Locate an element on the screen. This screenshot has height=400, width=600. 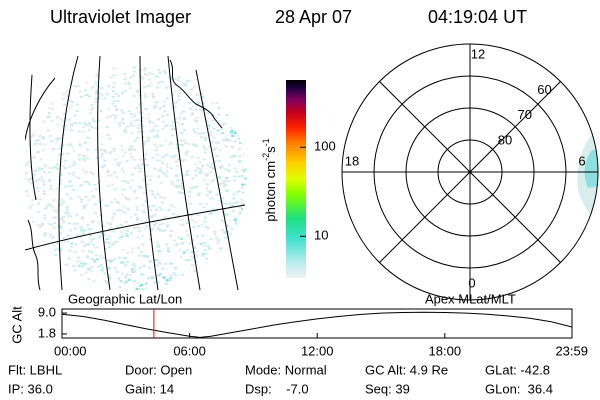
mlt-label: 0 is located at coordinates (471, 282).